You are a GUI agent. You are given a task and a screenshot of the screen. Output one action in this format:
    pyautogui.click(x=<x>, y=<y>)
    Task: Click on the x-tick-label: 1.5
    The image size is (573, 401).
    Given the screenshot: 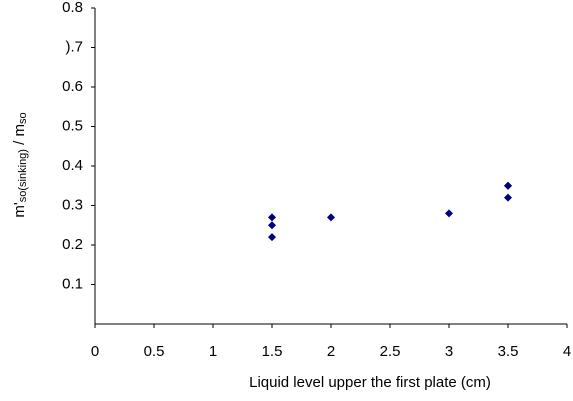 What is the action you would take?
    pyautogui.click(x=272, y=351)
    